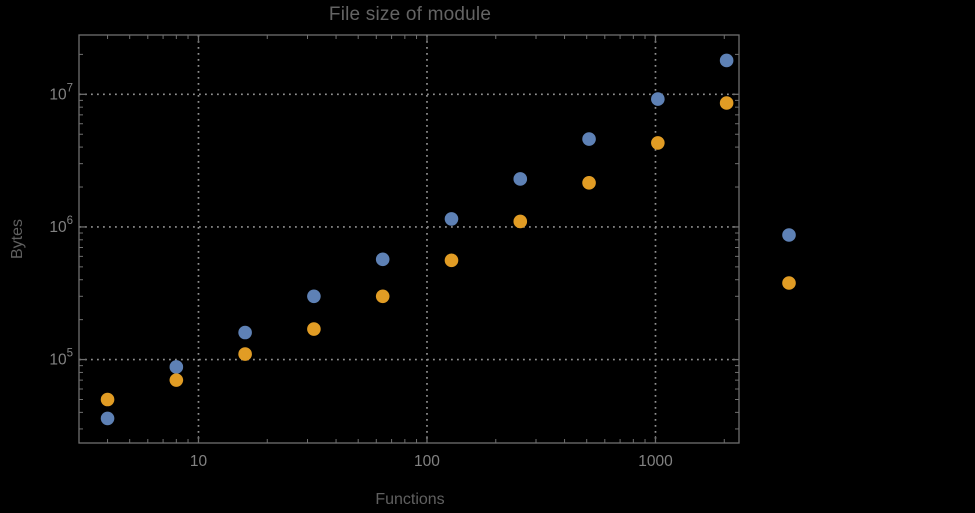  Describe the element at coordinates (17, 239) in the screenshot. I see `y-axis-label: Bytes` at that location.